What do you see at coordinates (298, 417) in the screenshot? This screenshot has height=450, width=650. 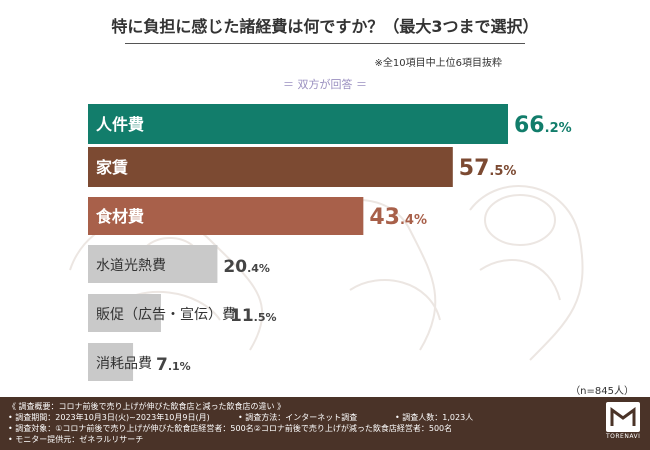 I see `footer-method: • 調査方法：インターネット調査` at bounding box center [298, 417].